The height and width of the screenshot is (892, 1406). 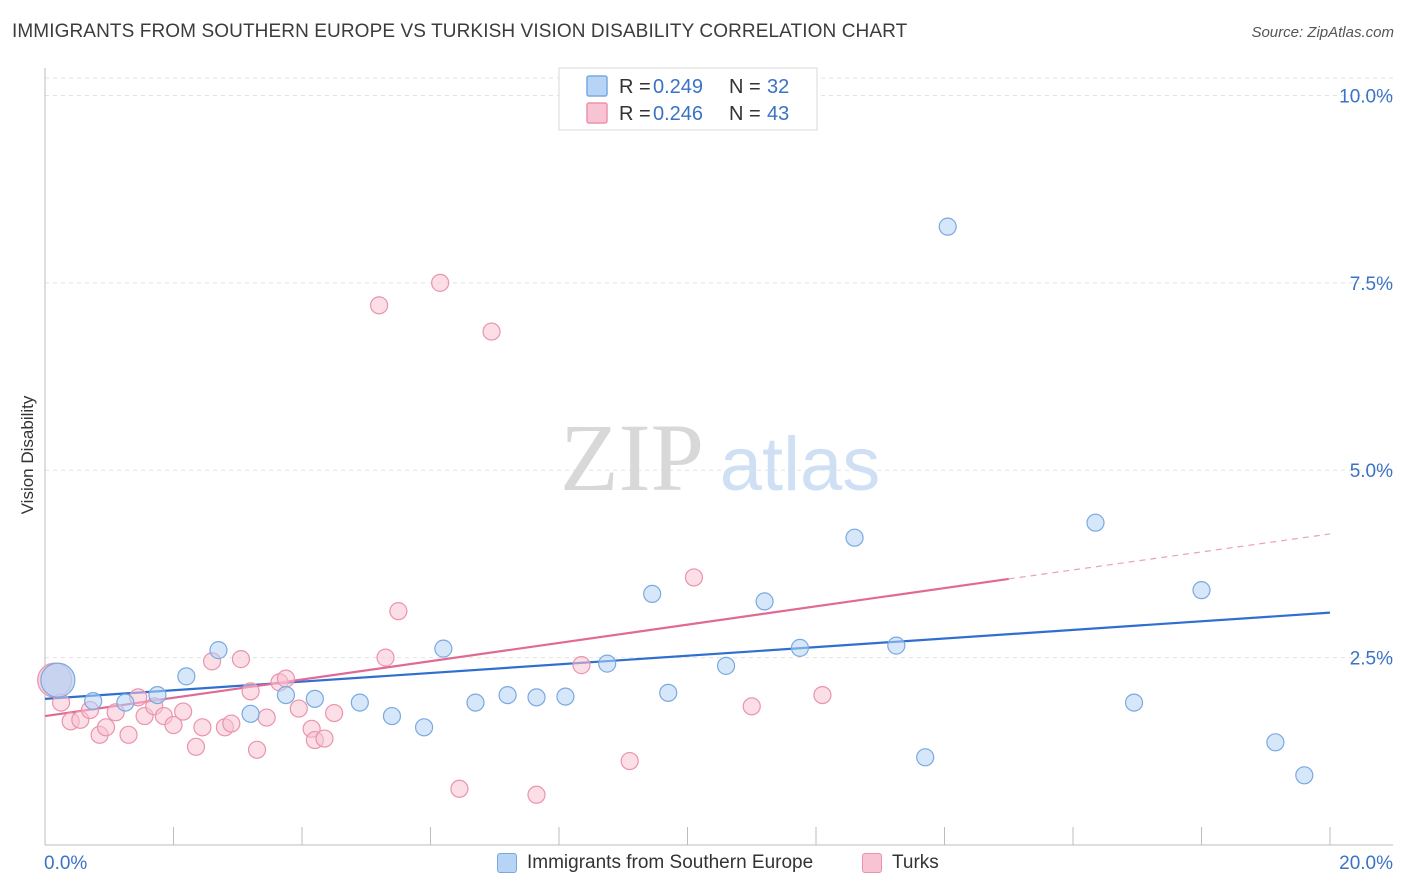 I want to click on legend-n-label-2: N =, so click(x=745, y=114).